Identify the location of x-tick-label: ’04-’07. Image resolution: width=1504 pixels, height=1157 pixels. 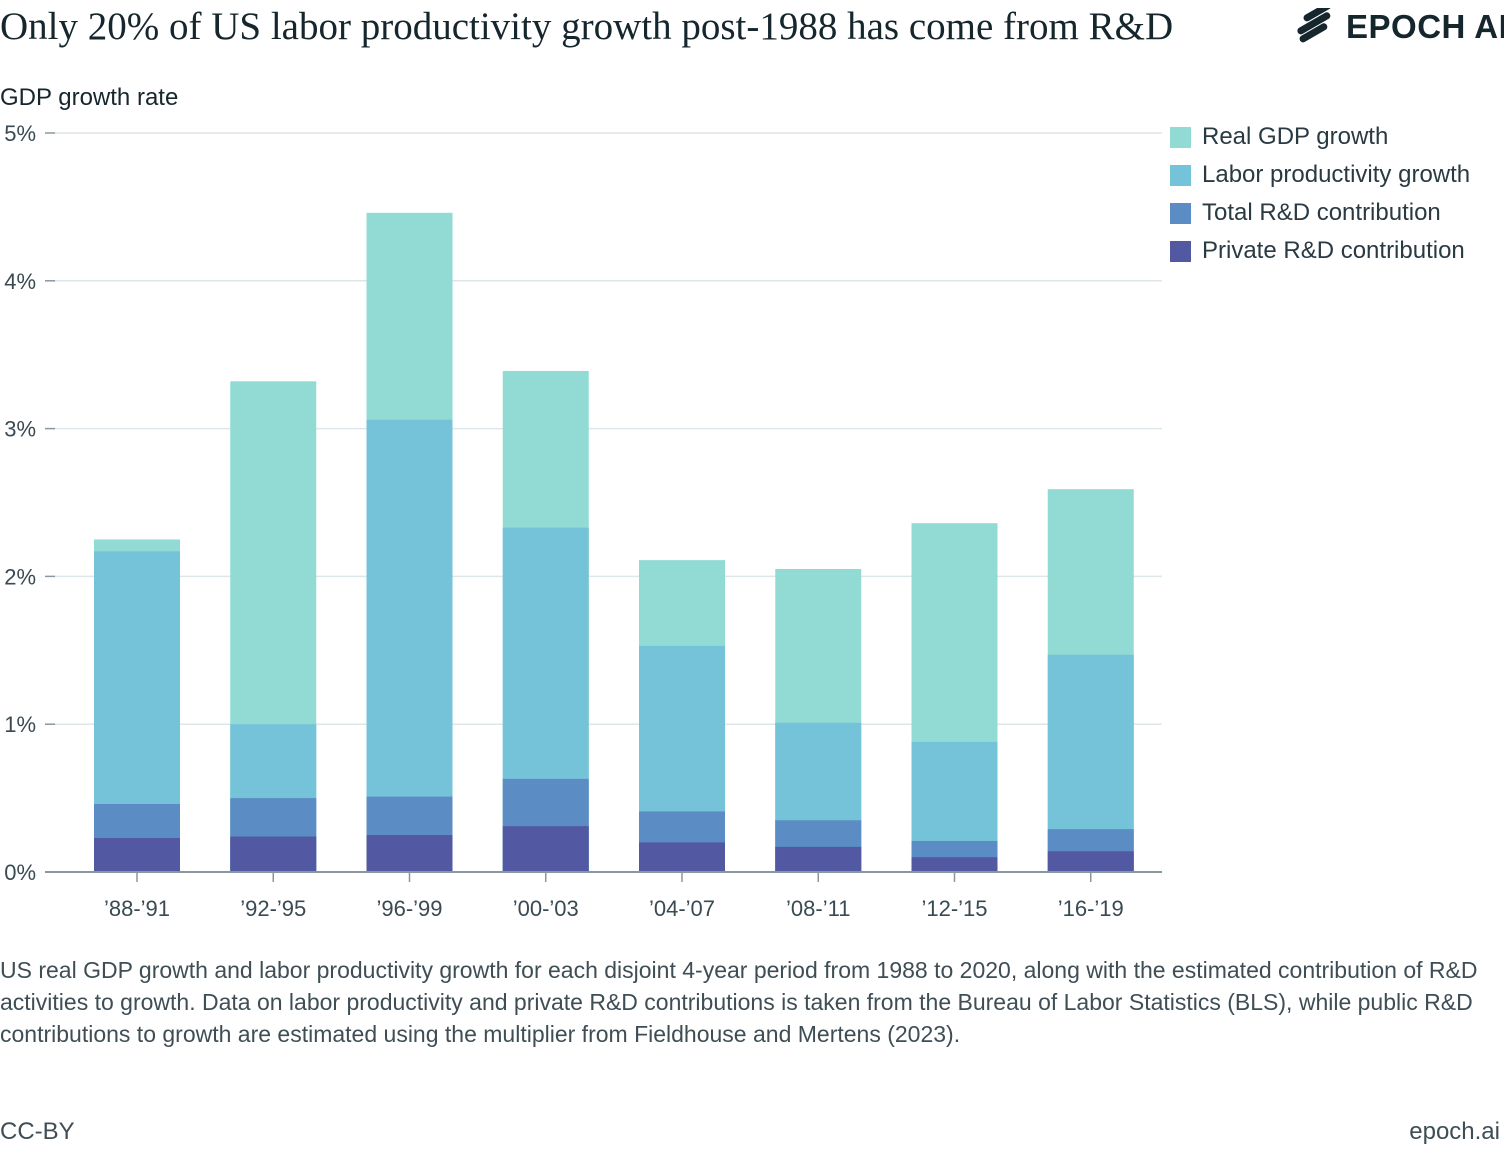
(682, 908).